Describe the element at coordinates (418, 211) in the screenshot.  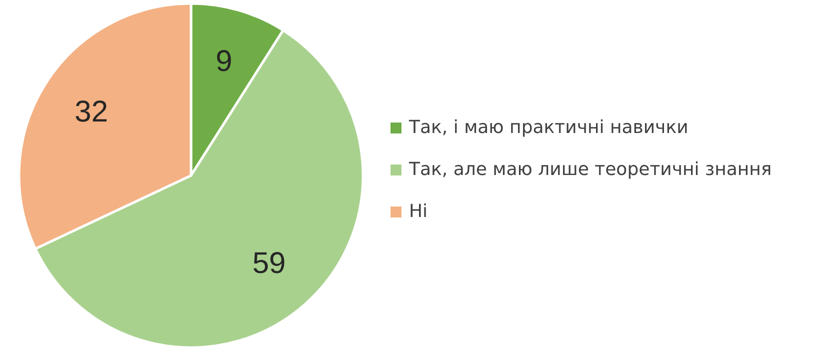
I see `legend-label: Ні` at that location.